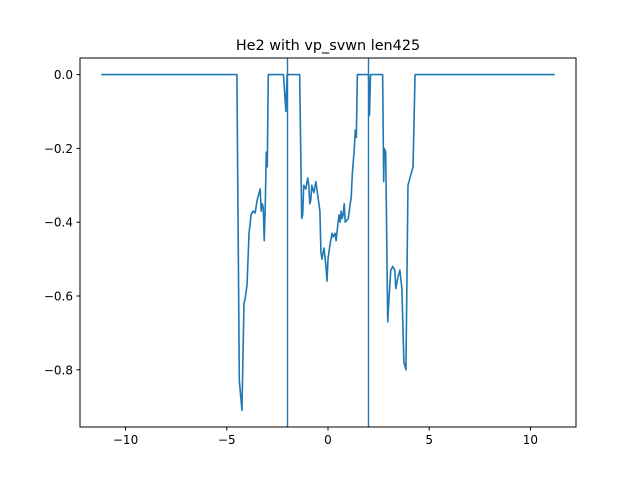 This screenshot has width=640, height=480. I want to click on x-tick-label: −5, so click(227, 440).